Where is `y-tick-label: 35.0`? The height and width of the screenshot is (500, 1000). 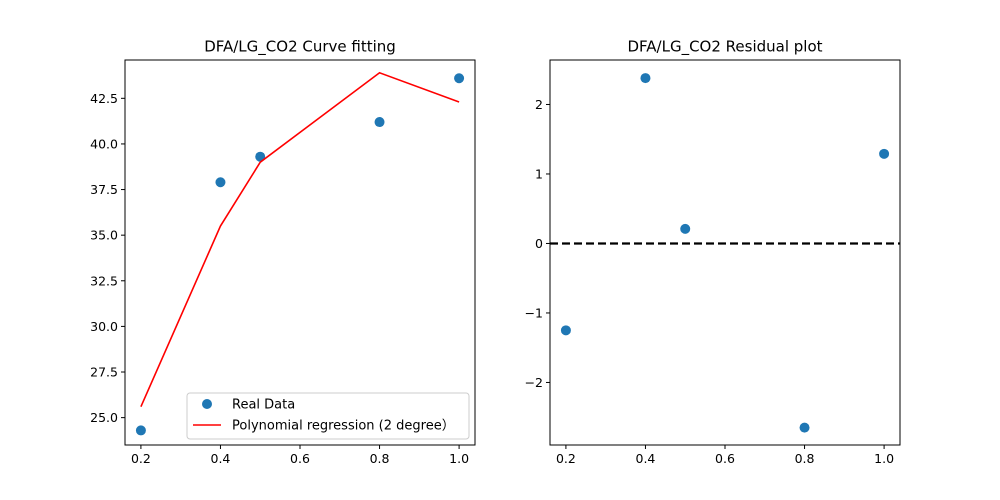
y-tick-label: 35.0 is located at coordinates (104, 235).